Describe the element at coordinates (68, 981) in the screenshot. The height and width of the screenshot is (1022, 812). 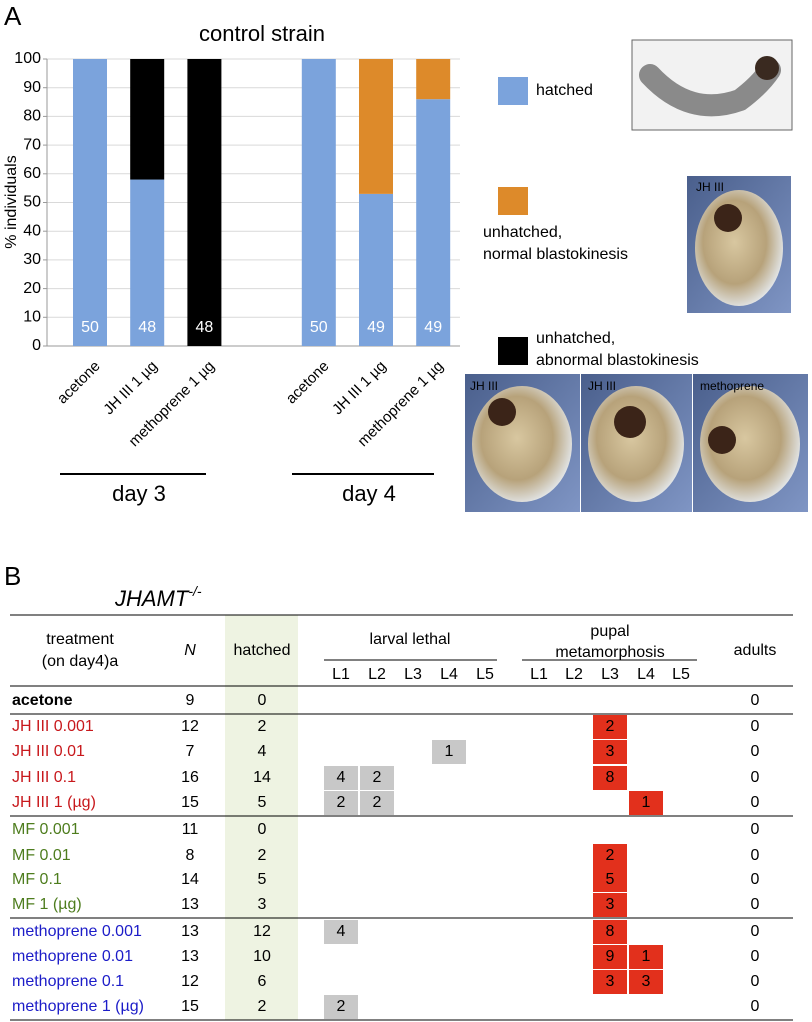
I see `treatment: methoprene 0.1` at that location.